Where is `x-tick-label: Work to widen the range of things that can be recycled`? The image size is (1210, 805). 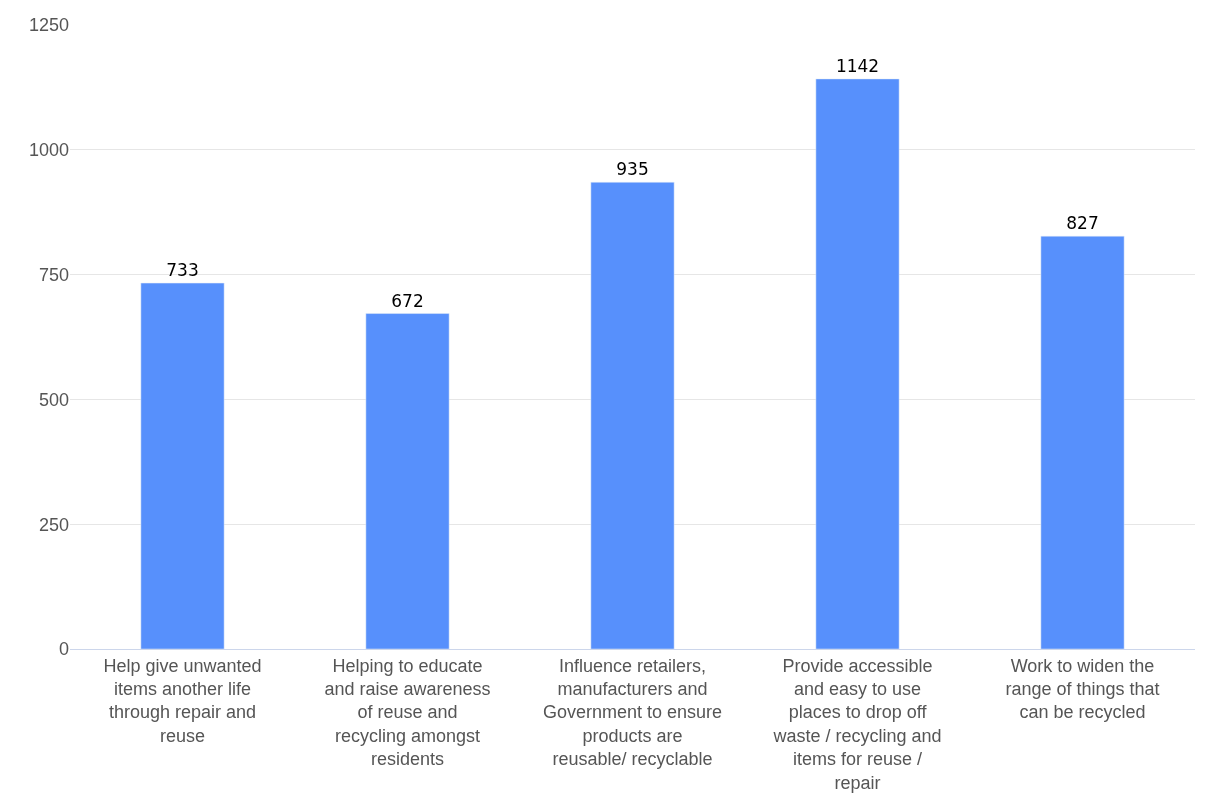
x-tick-label: Work to widen the range of things that can be recycled is located at coordinates (1082, 689).